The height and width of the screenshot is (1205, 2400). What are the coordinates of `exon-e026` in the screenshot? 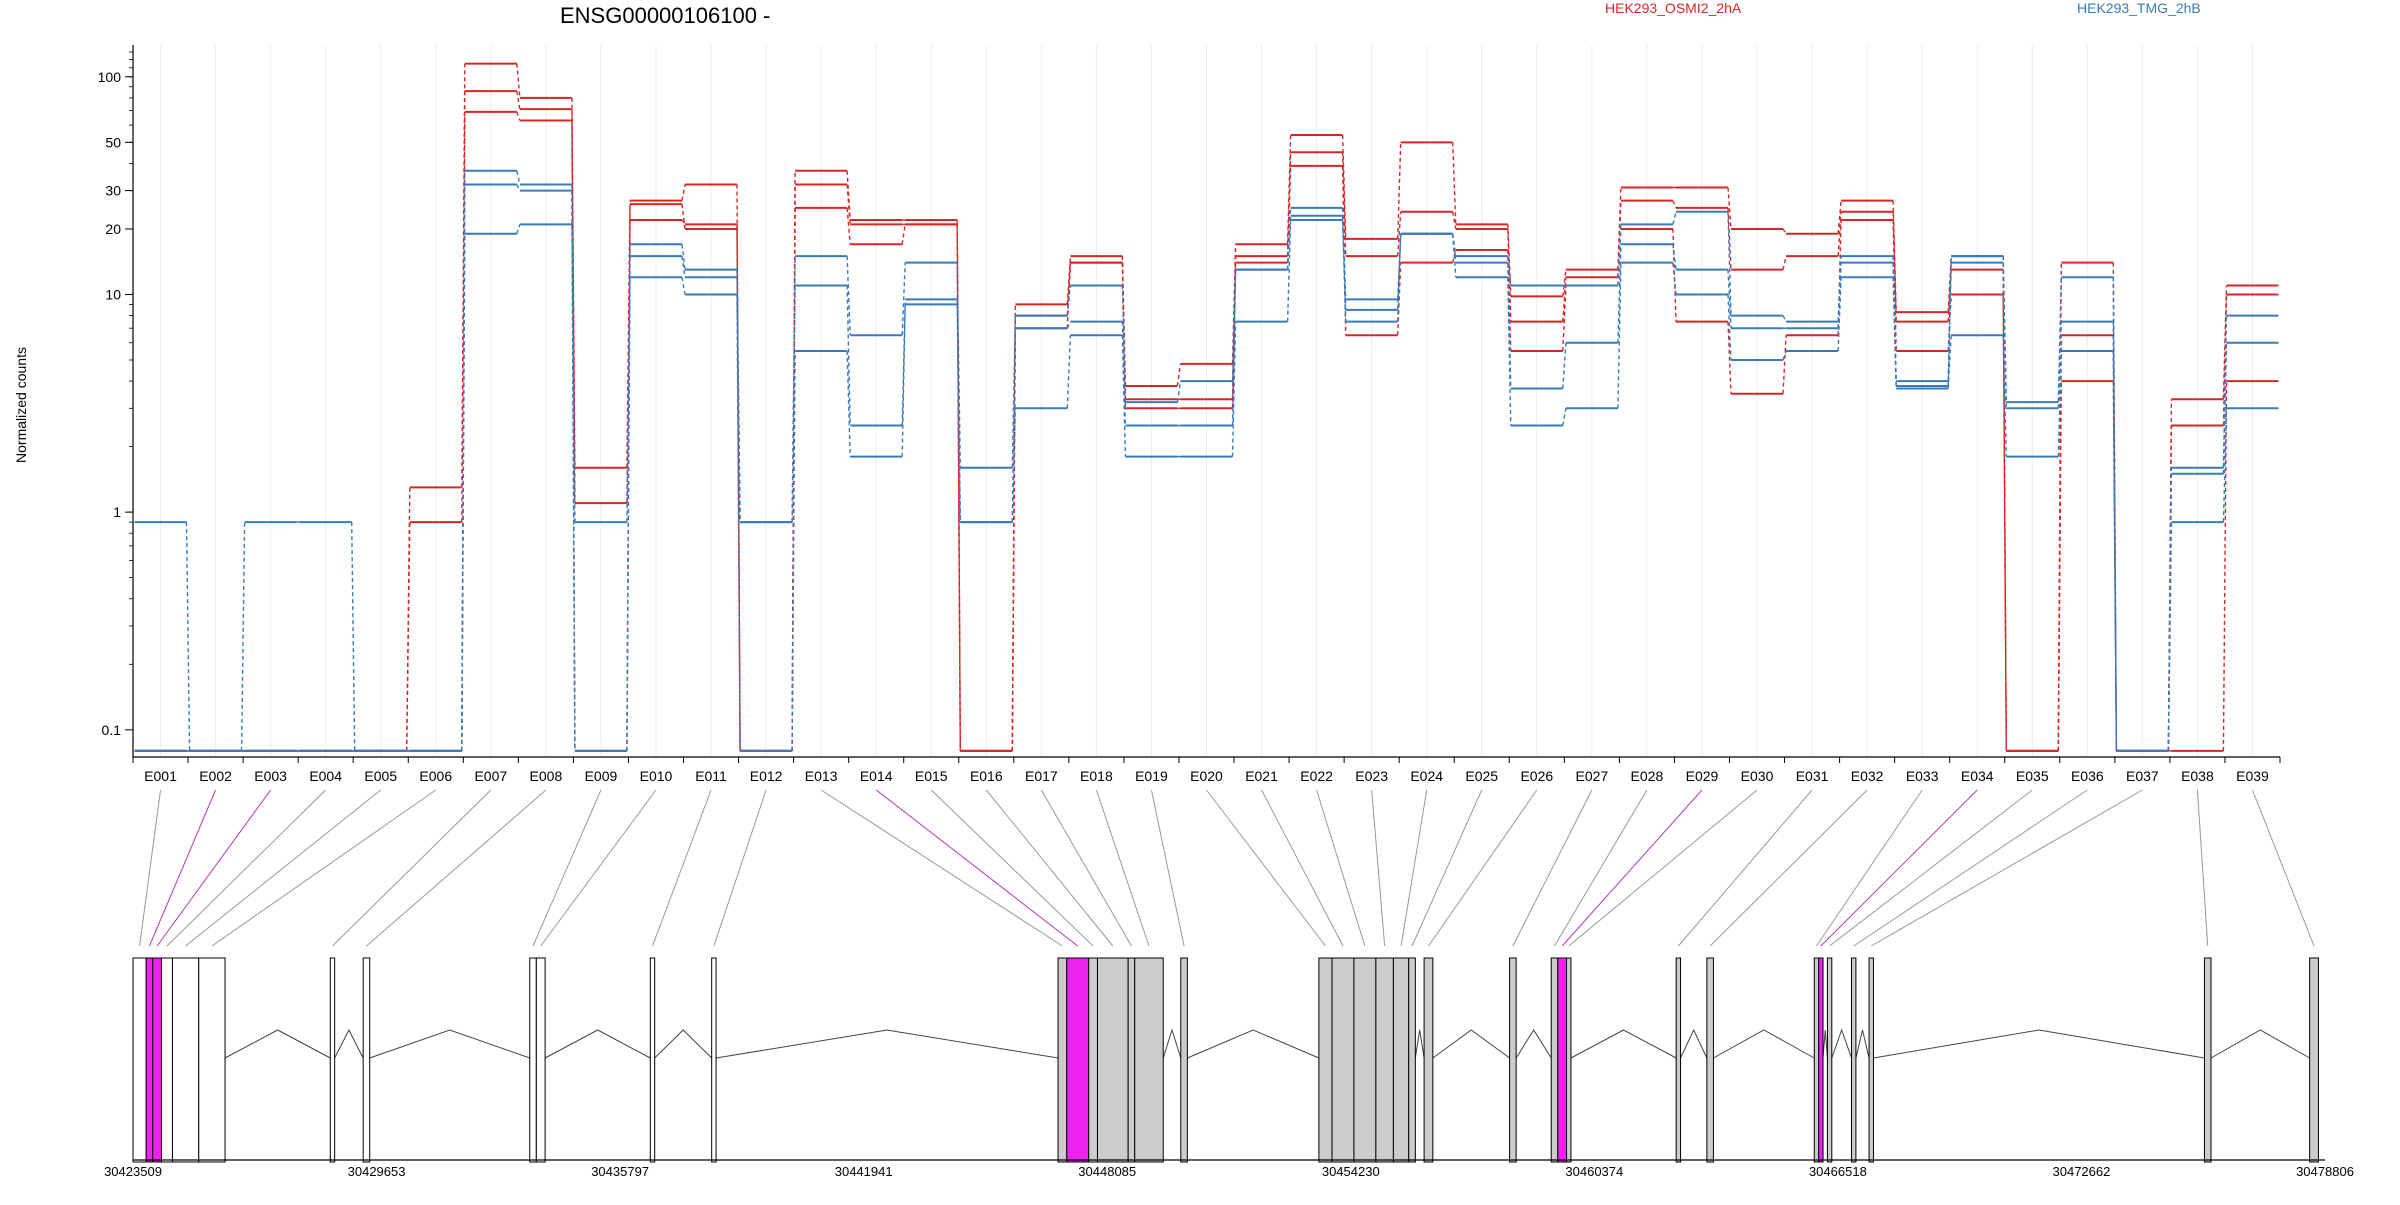 It's located at (1428, 1060).